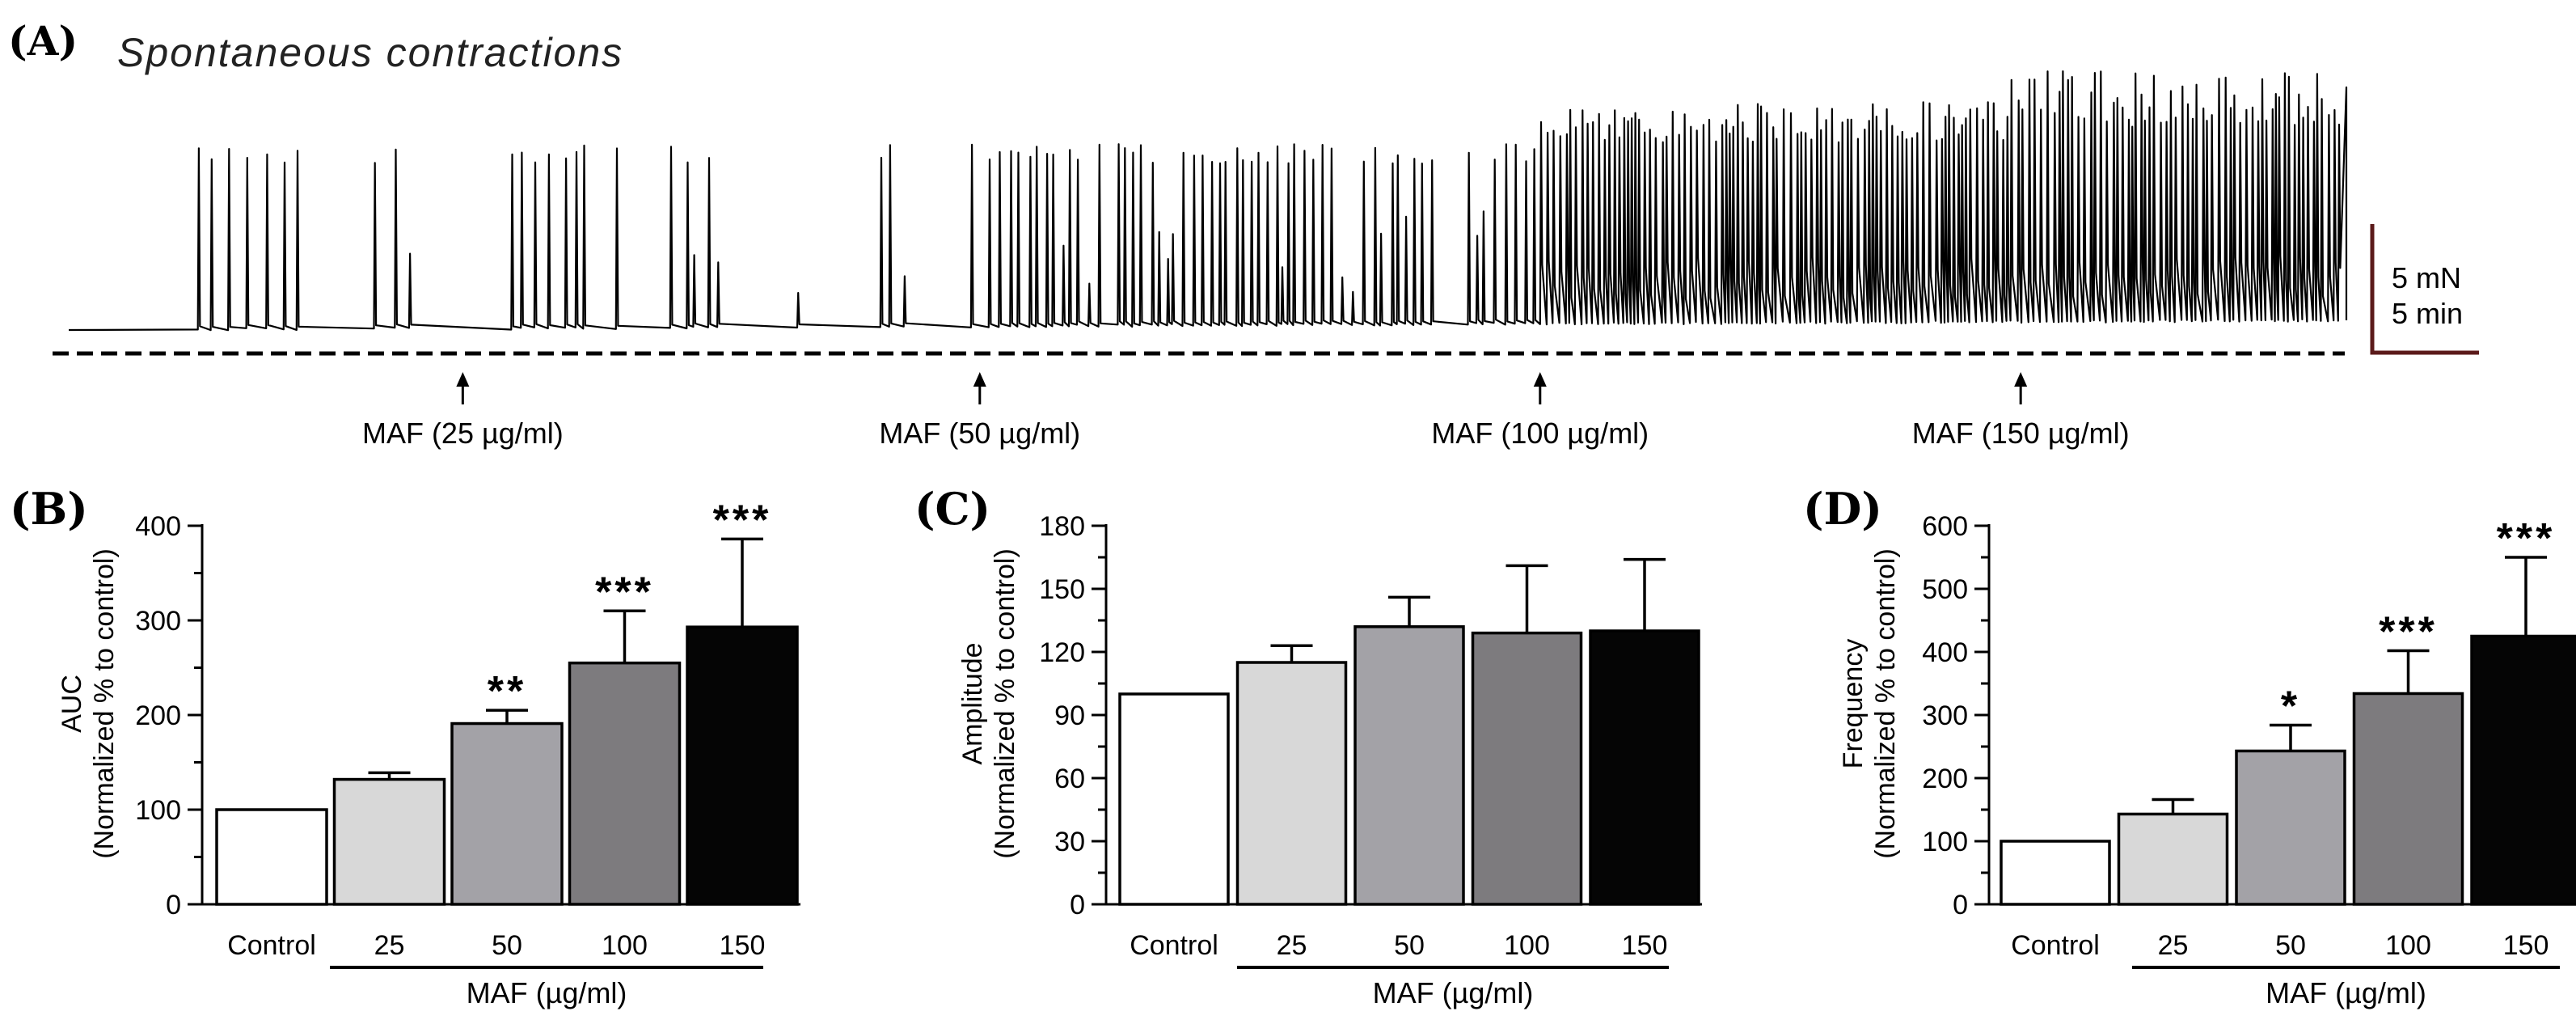 This screenshot has width=2576, height=1024. I want to click on drug-addition-label-0: MAF (25 µg/ml), so click(463, 433).